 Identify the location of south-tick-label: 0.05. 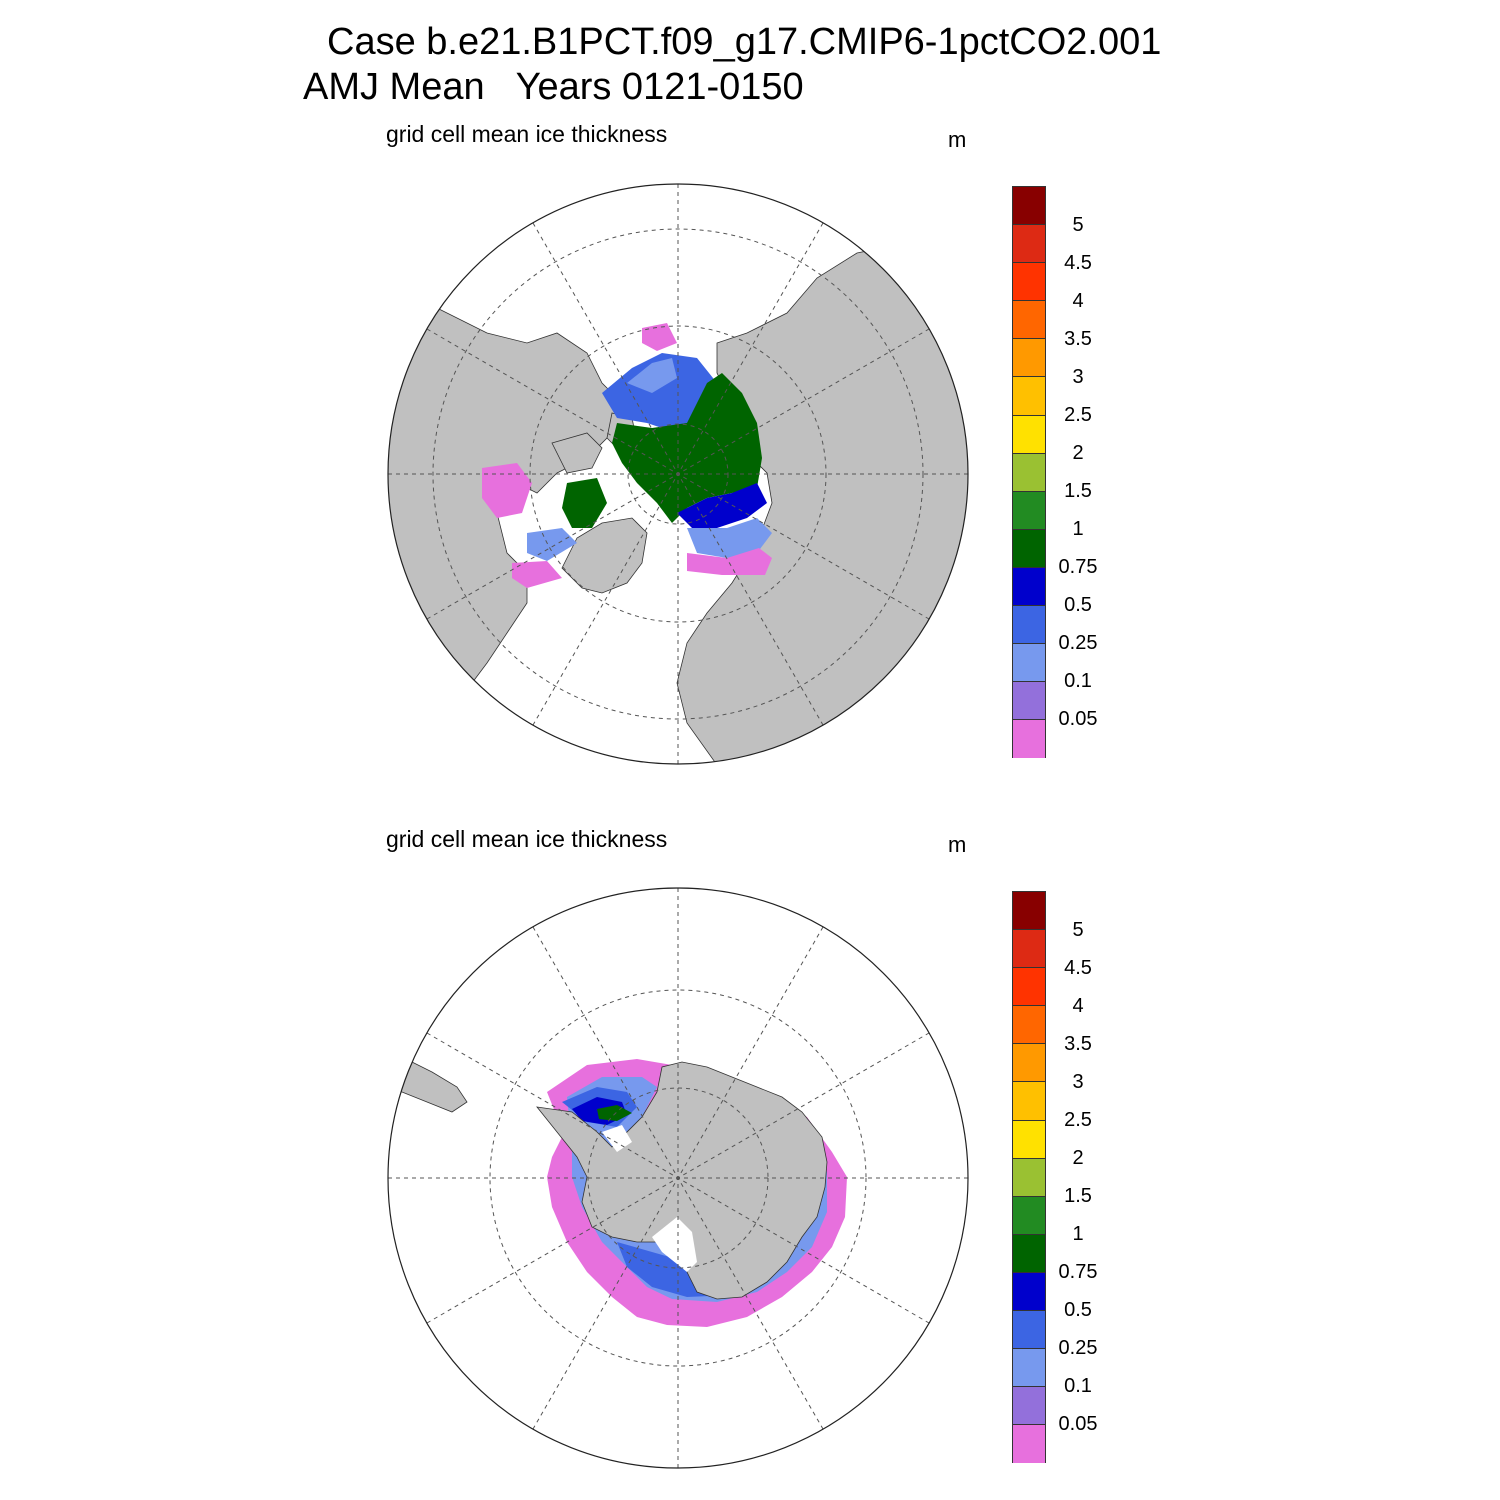
(1078, 1424).